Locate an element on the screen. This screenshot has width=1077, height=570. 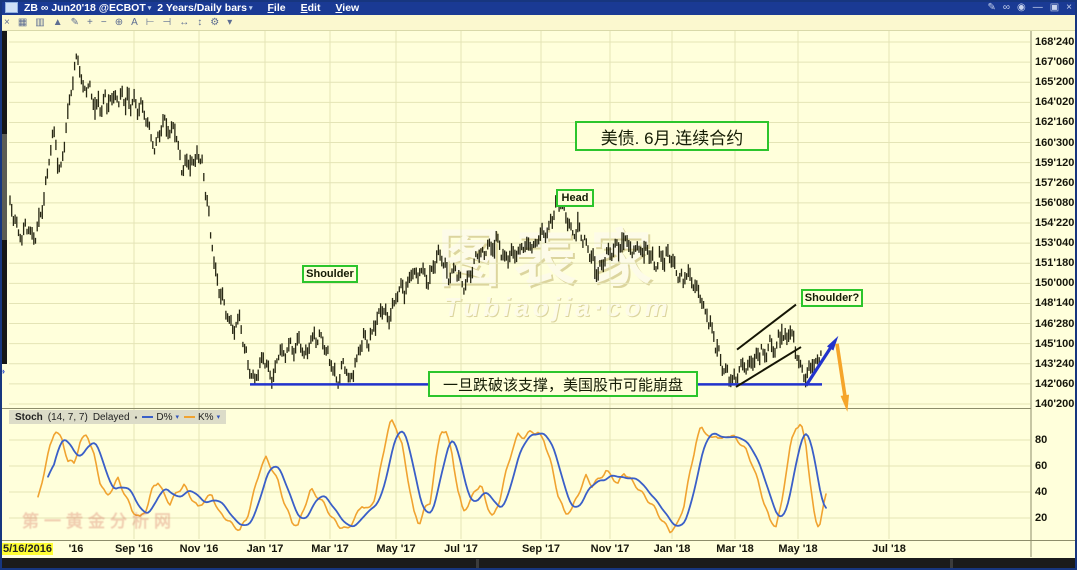
price-axis-label: 154'220 is located at coordinates (1055, 222).